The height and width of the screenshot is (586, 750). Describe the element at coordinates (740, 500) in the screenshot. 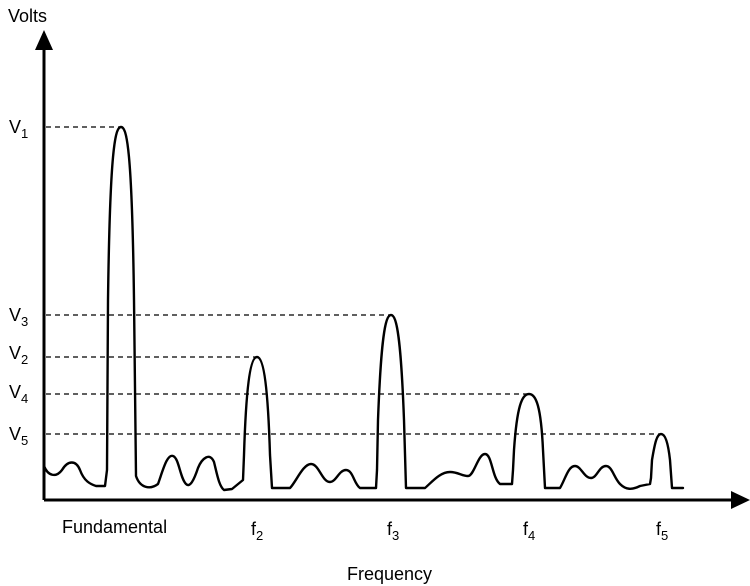

I see `x-axis-arrow-icon` at that location.